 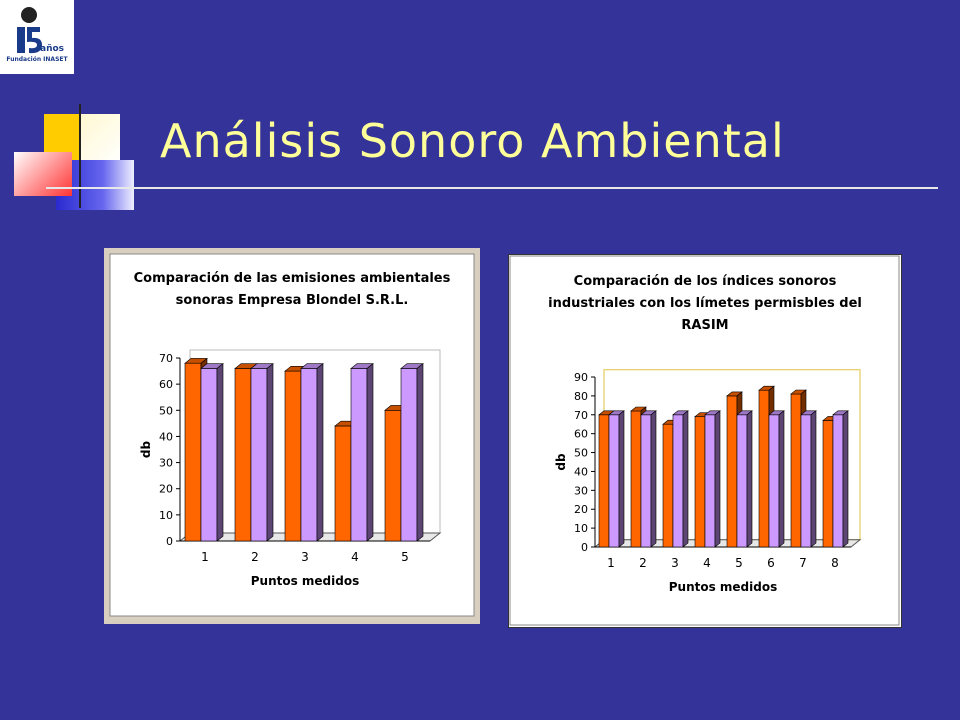 I want to click on deco-vertical-line, so click(x=80, y=156).